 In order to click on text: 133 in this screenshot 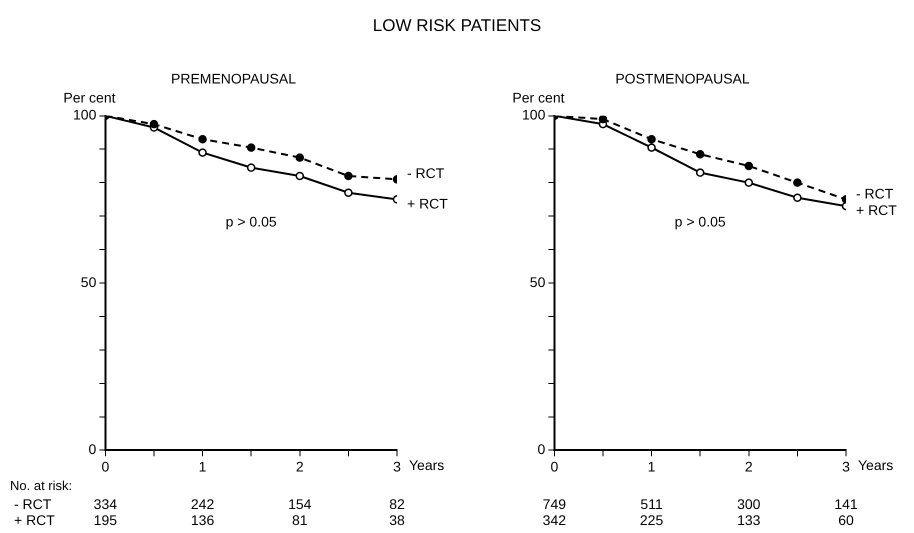, I will do `click(749, 520)`.